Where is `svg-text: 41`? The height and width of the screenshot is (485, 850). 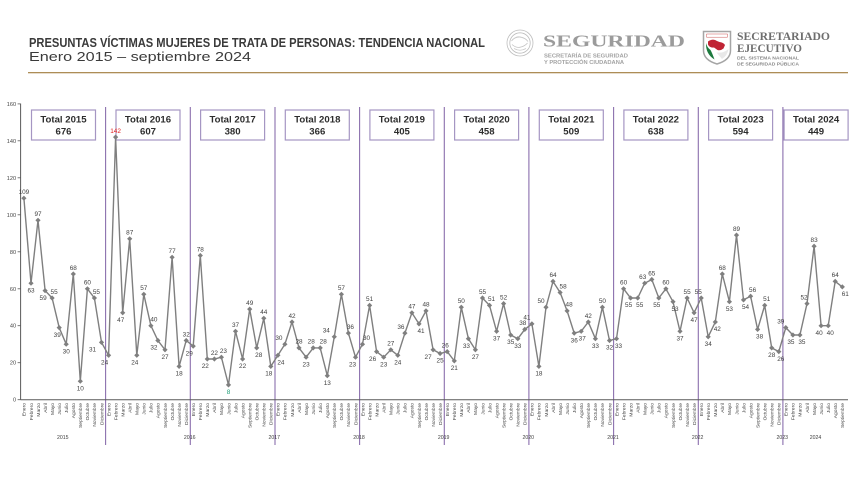 svg-text: 41 is located at coordinates (527, 318).